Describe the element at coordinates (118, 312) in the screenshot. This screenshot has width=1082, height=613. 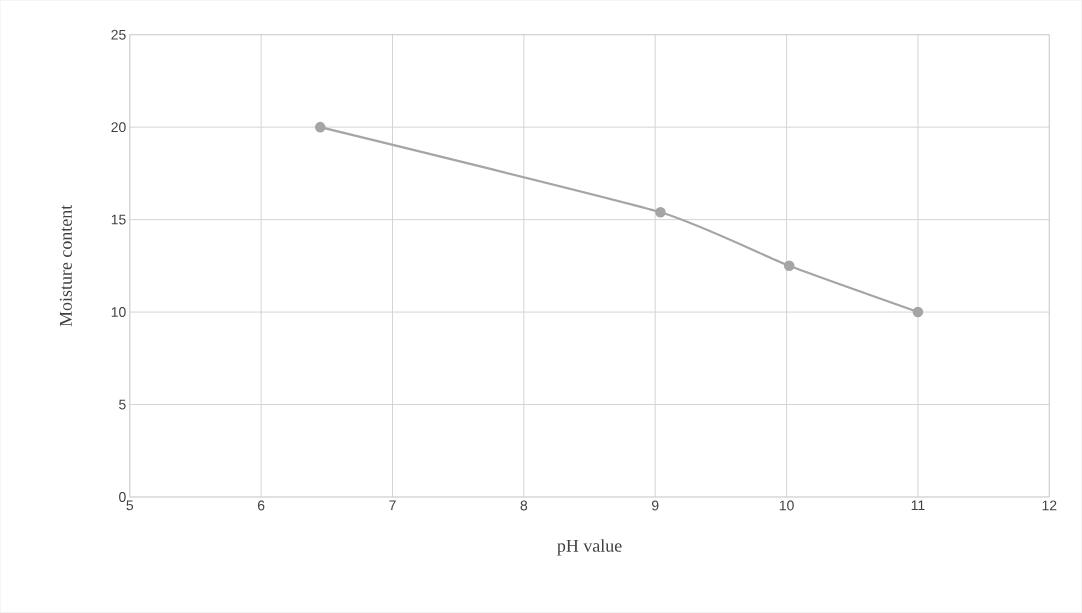
I see `y-tick-label: 10` at that location.